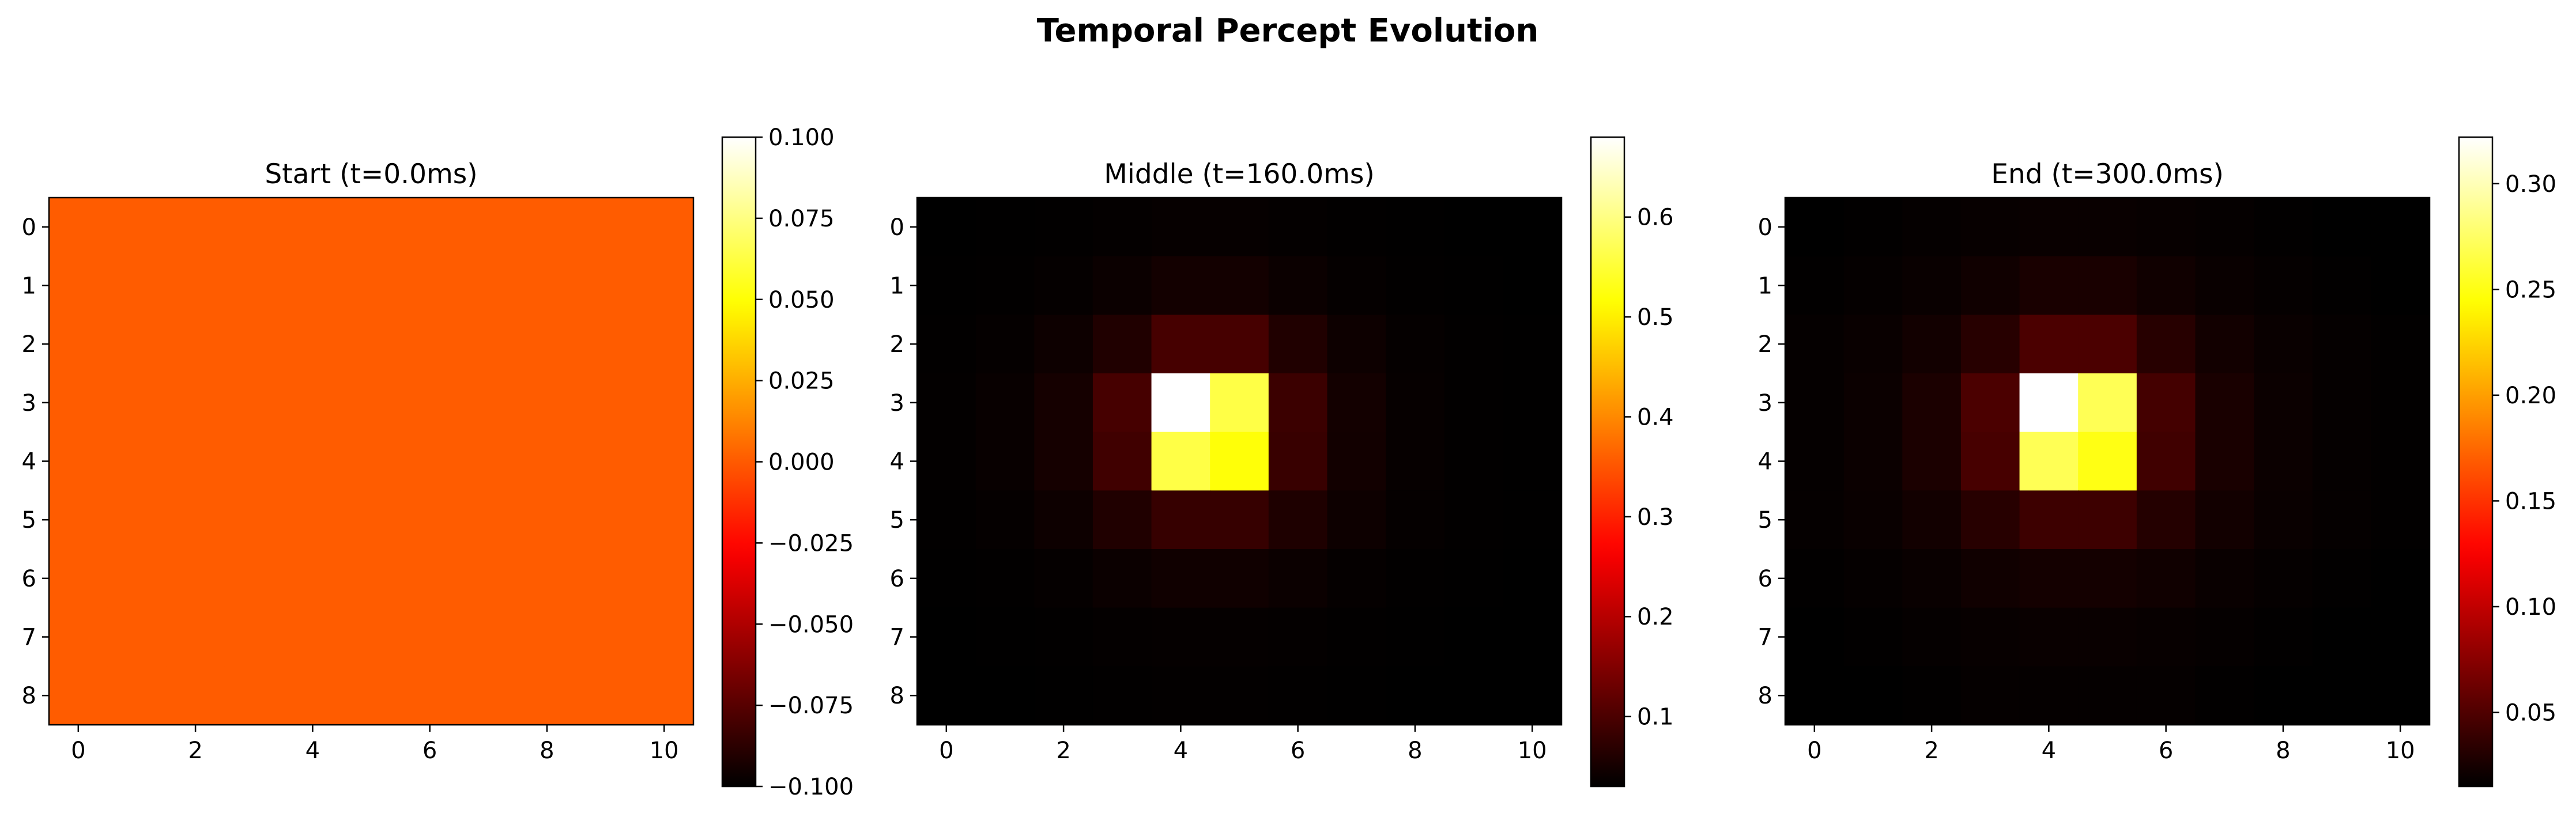 This screenshot has height=817, width=2576. What do you see at coordinates (1288, 31) in the screenshot?
I see `figure-title: Temporal Percept Evolution` at bounding box center [1288, 31].